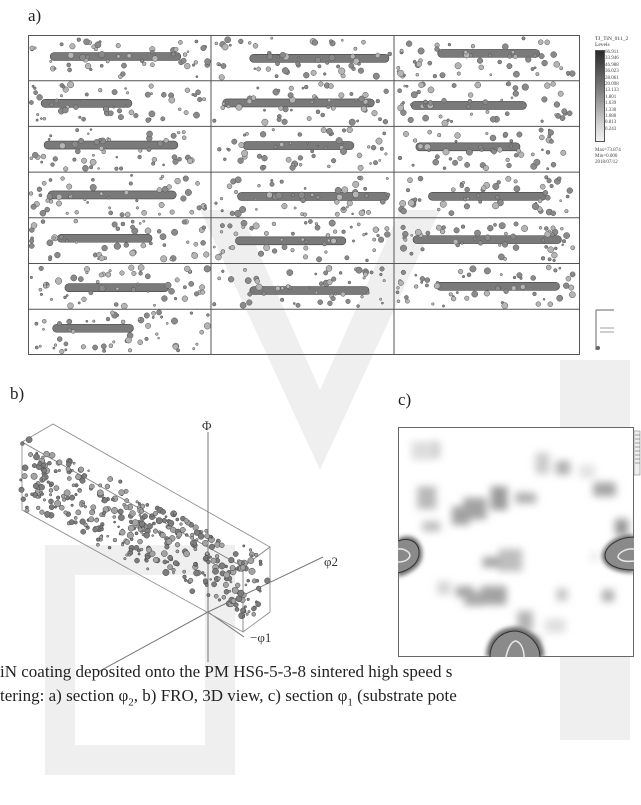 This screenshot has height=805, width=641. What do you see at coordinates (612, 85) in the screenshot?
I see `legend-level: 20.098` at bounding box center [612, 85].